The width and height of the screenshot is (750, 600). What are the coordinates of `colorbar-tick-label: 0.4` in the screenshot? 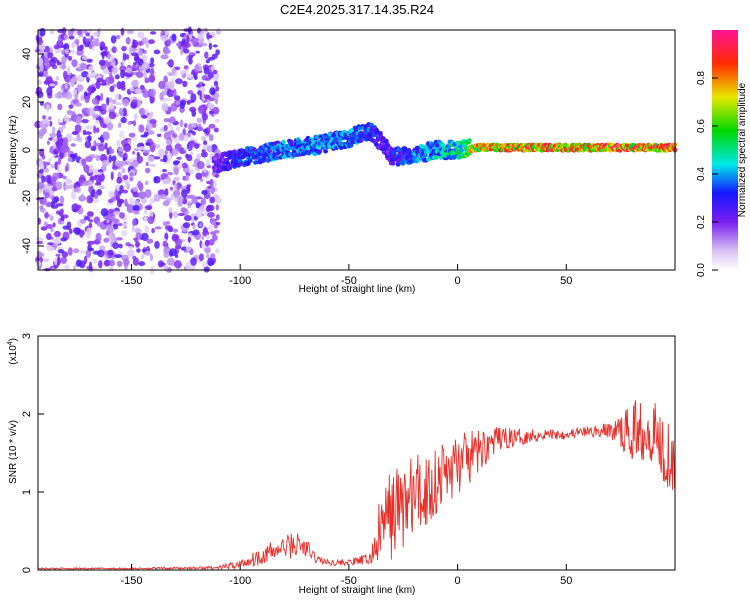 It's located at (701, 174).